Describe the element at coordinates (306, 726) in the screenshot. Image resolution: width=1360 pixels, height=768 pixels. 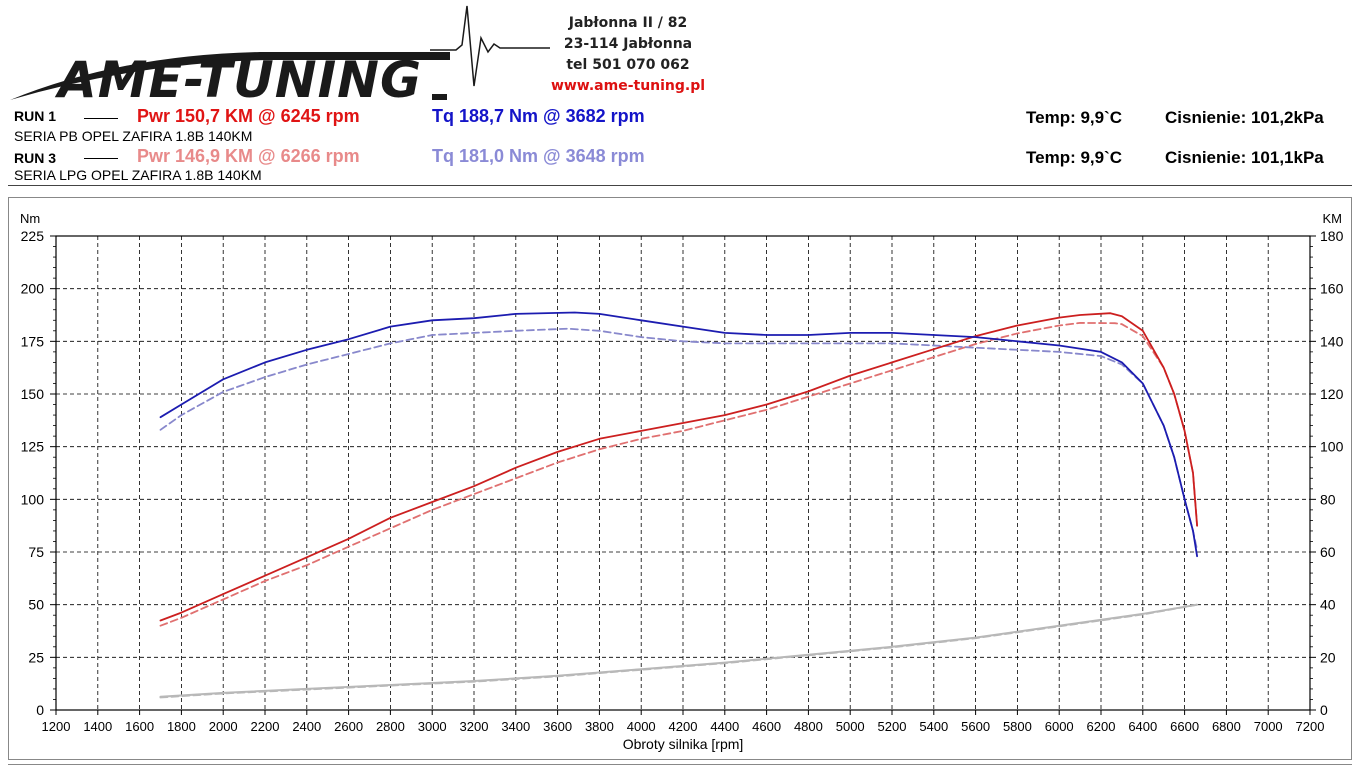
I see `x-tick-label: 2400` at that location.